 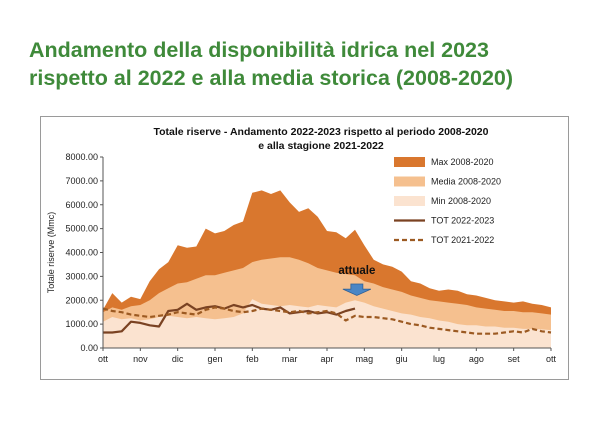 I want to click on y-tick-label: 2000.00, so click(x=81, y=300).